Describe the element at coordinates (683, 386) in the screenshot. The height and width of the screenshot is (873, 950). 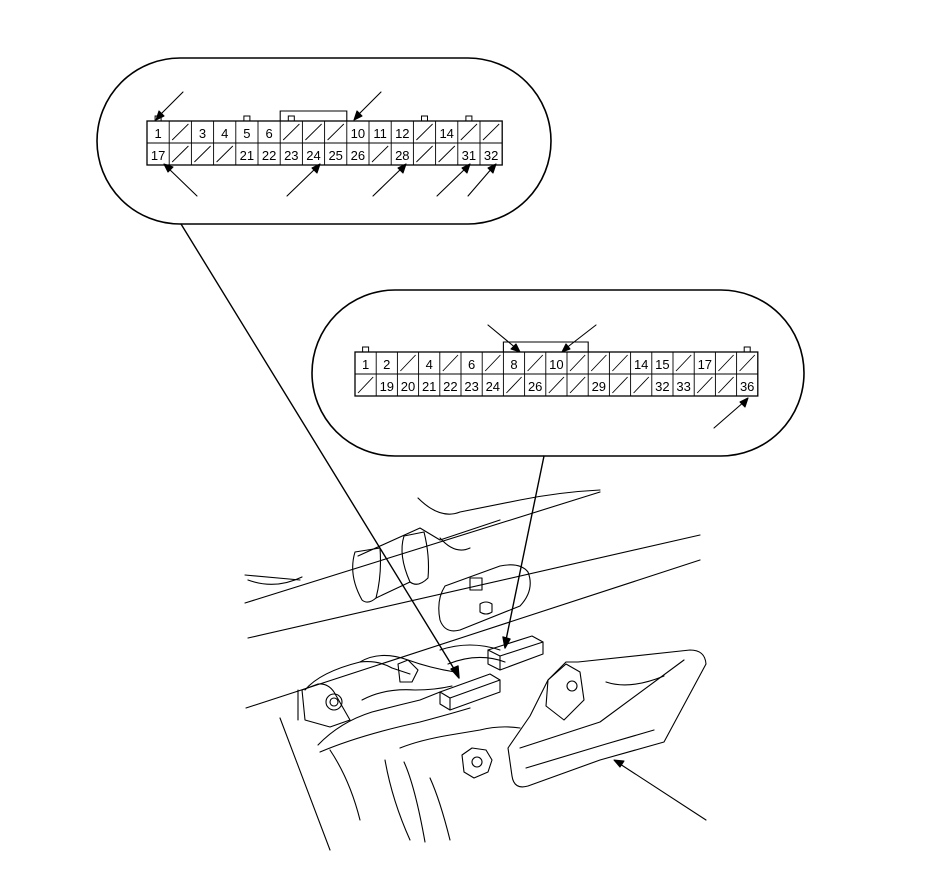
I see `pin-label: 33` at that location.